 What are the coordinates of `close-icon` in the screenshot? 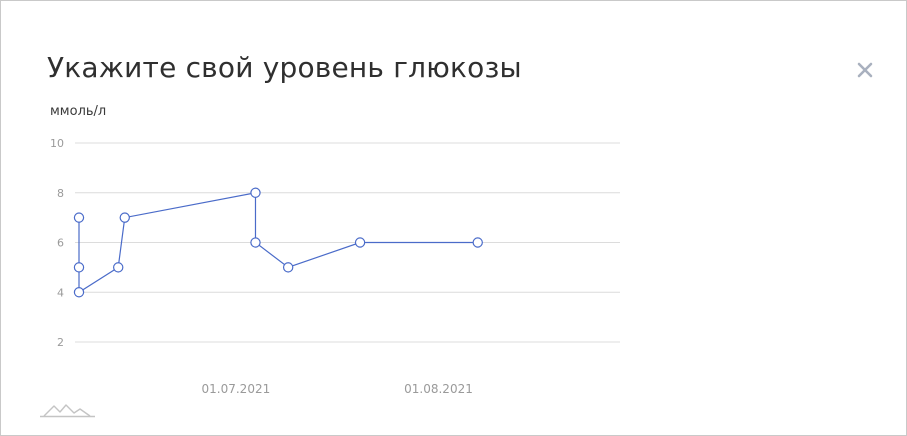 It's located at (865, 70).